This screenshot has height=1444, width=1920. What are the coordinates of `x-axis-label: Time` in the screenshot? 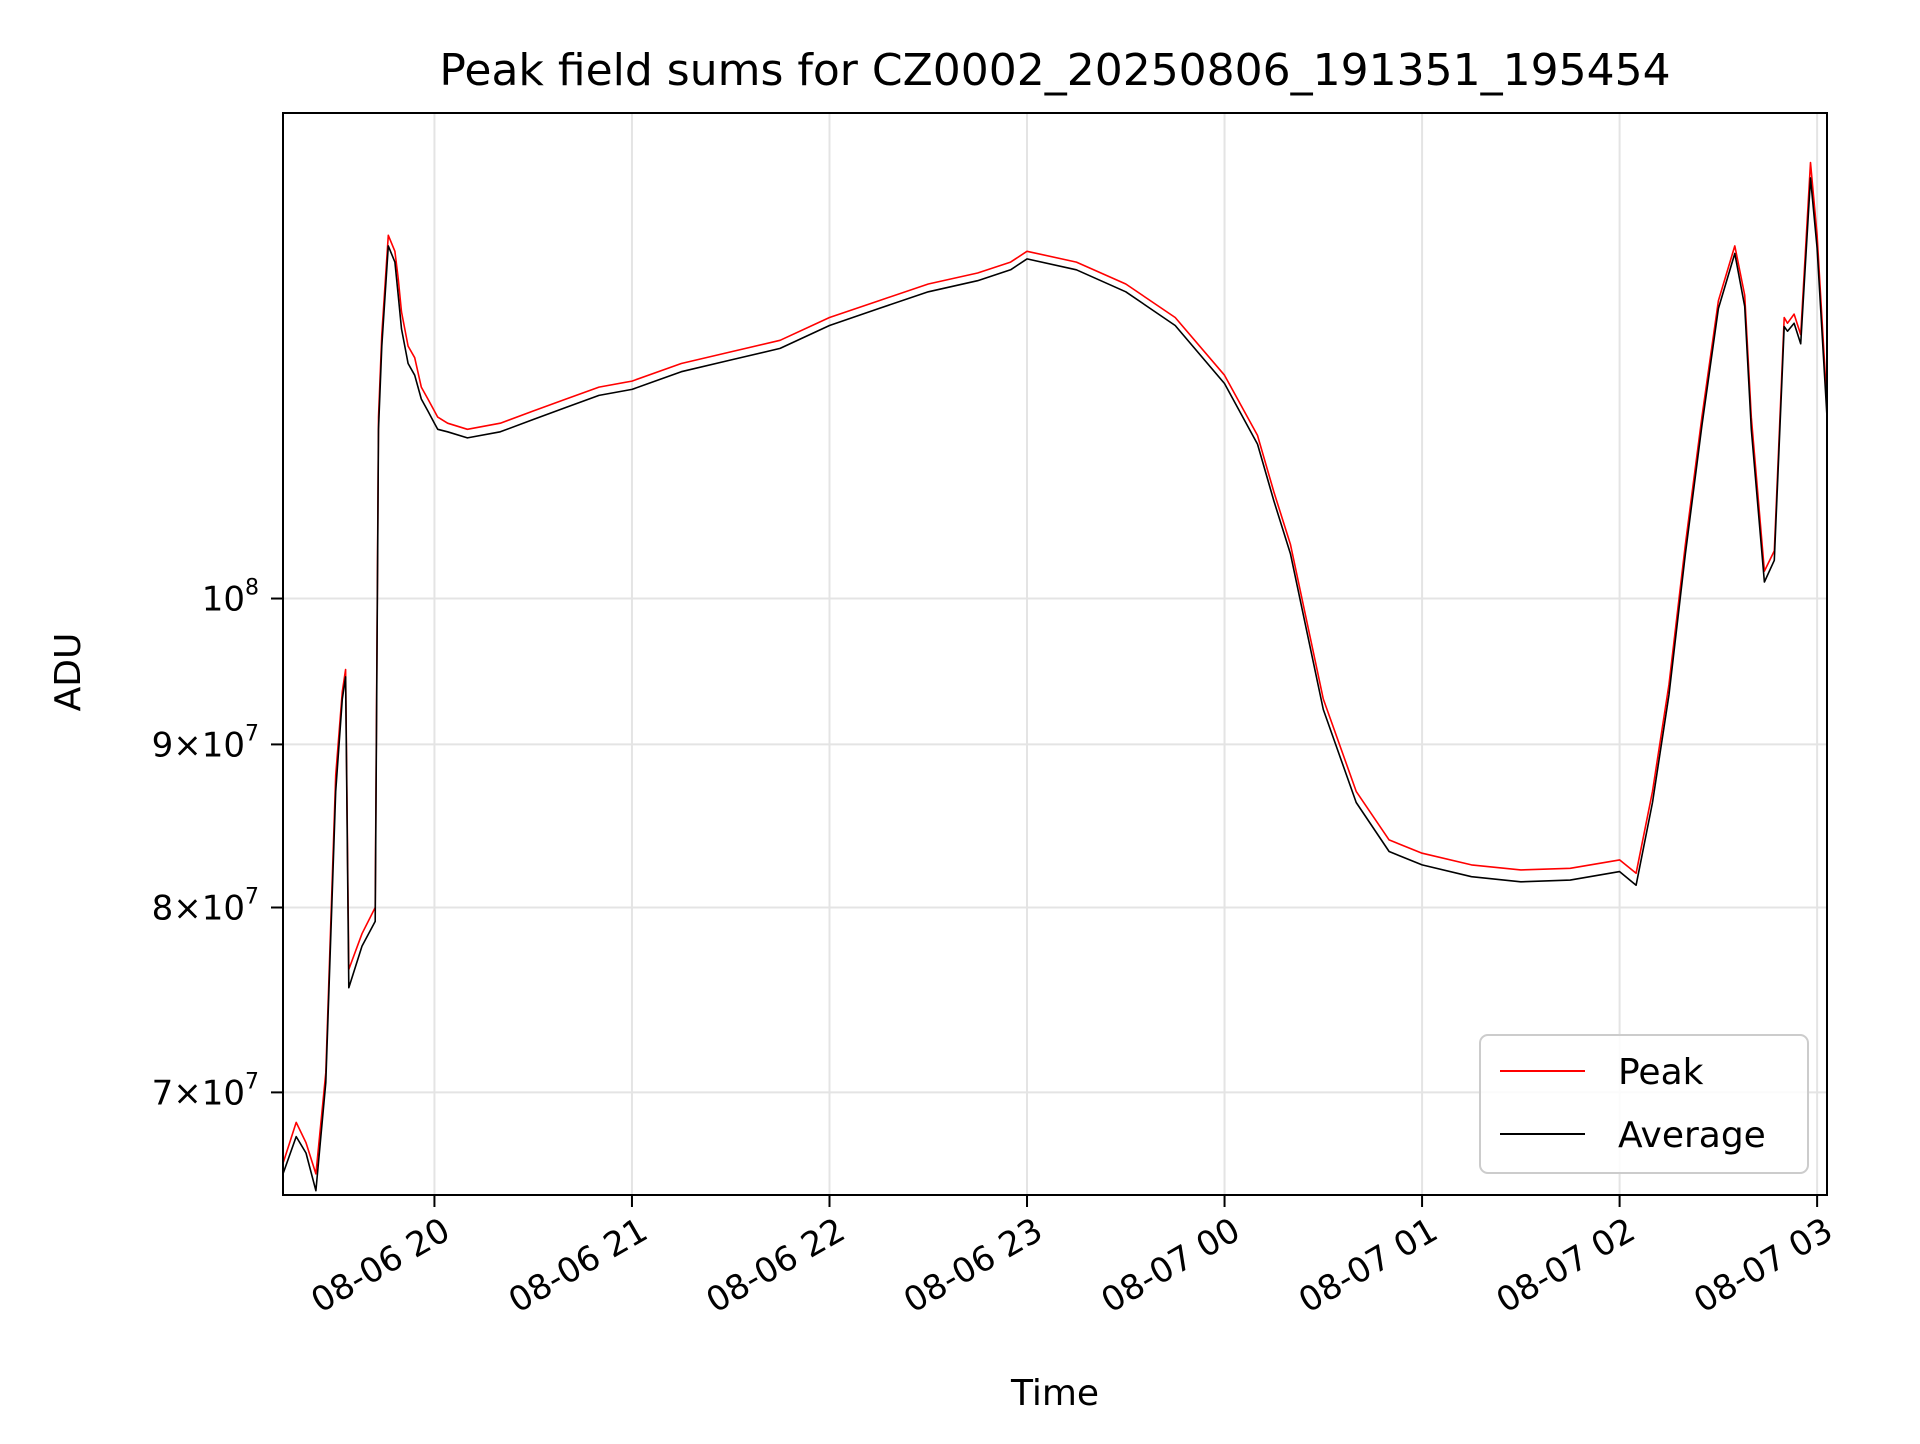 It's located at (1054, 1393).